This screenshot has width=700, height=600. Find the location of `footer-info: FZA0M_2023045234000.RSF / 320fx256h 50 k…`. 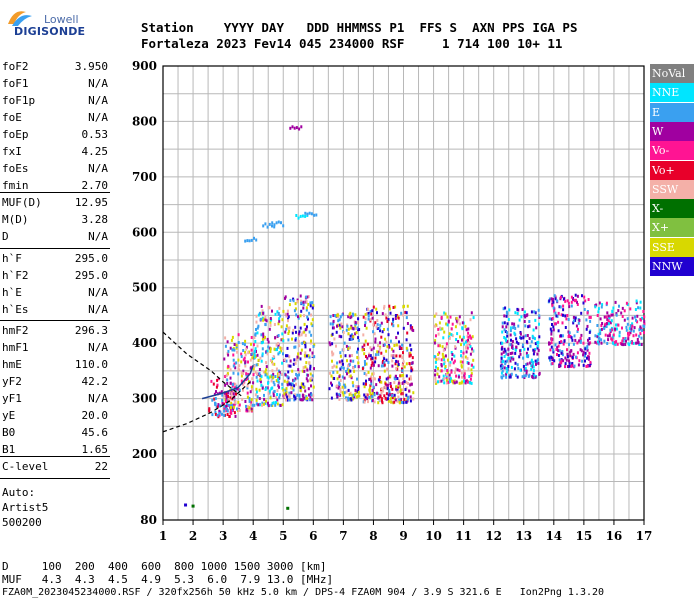

footer-info: FZA0M_2023045234000.RSF / 320fx256h 50 k… is located at coordinates (303, 592).